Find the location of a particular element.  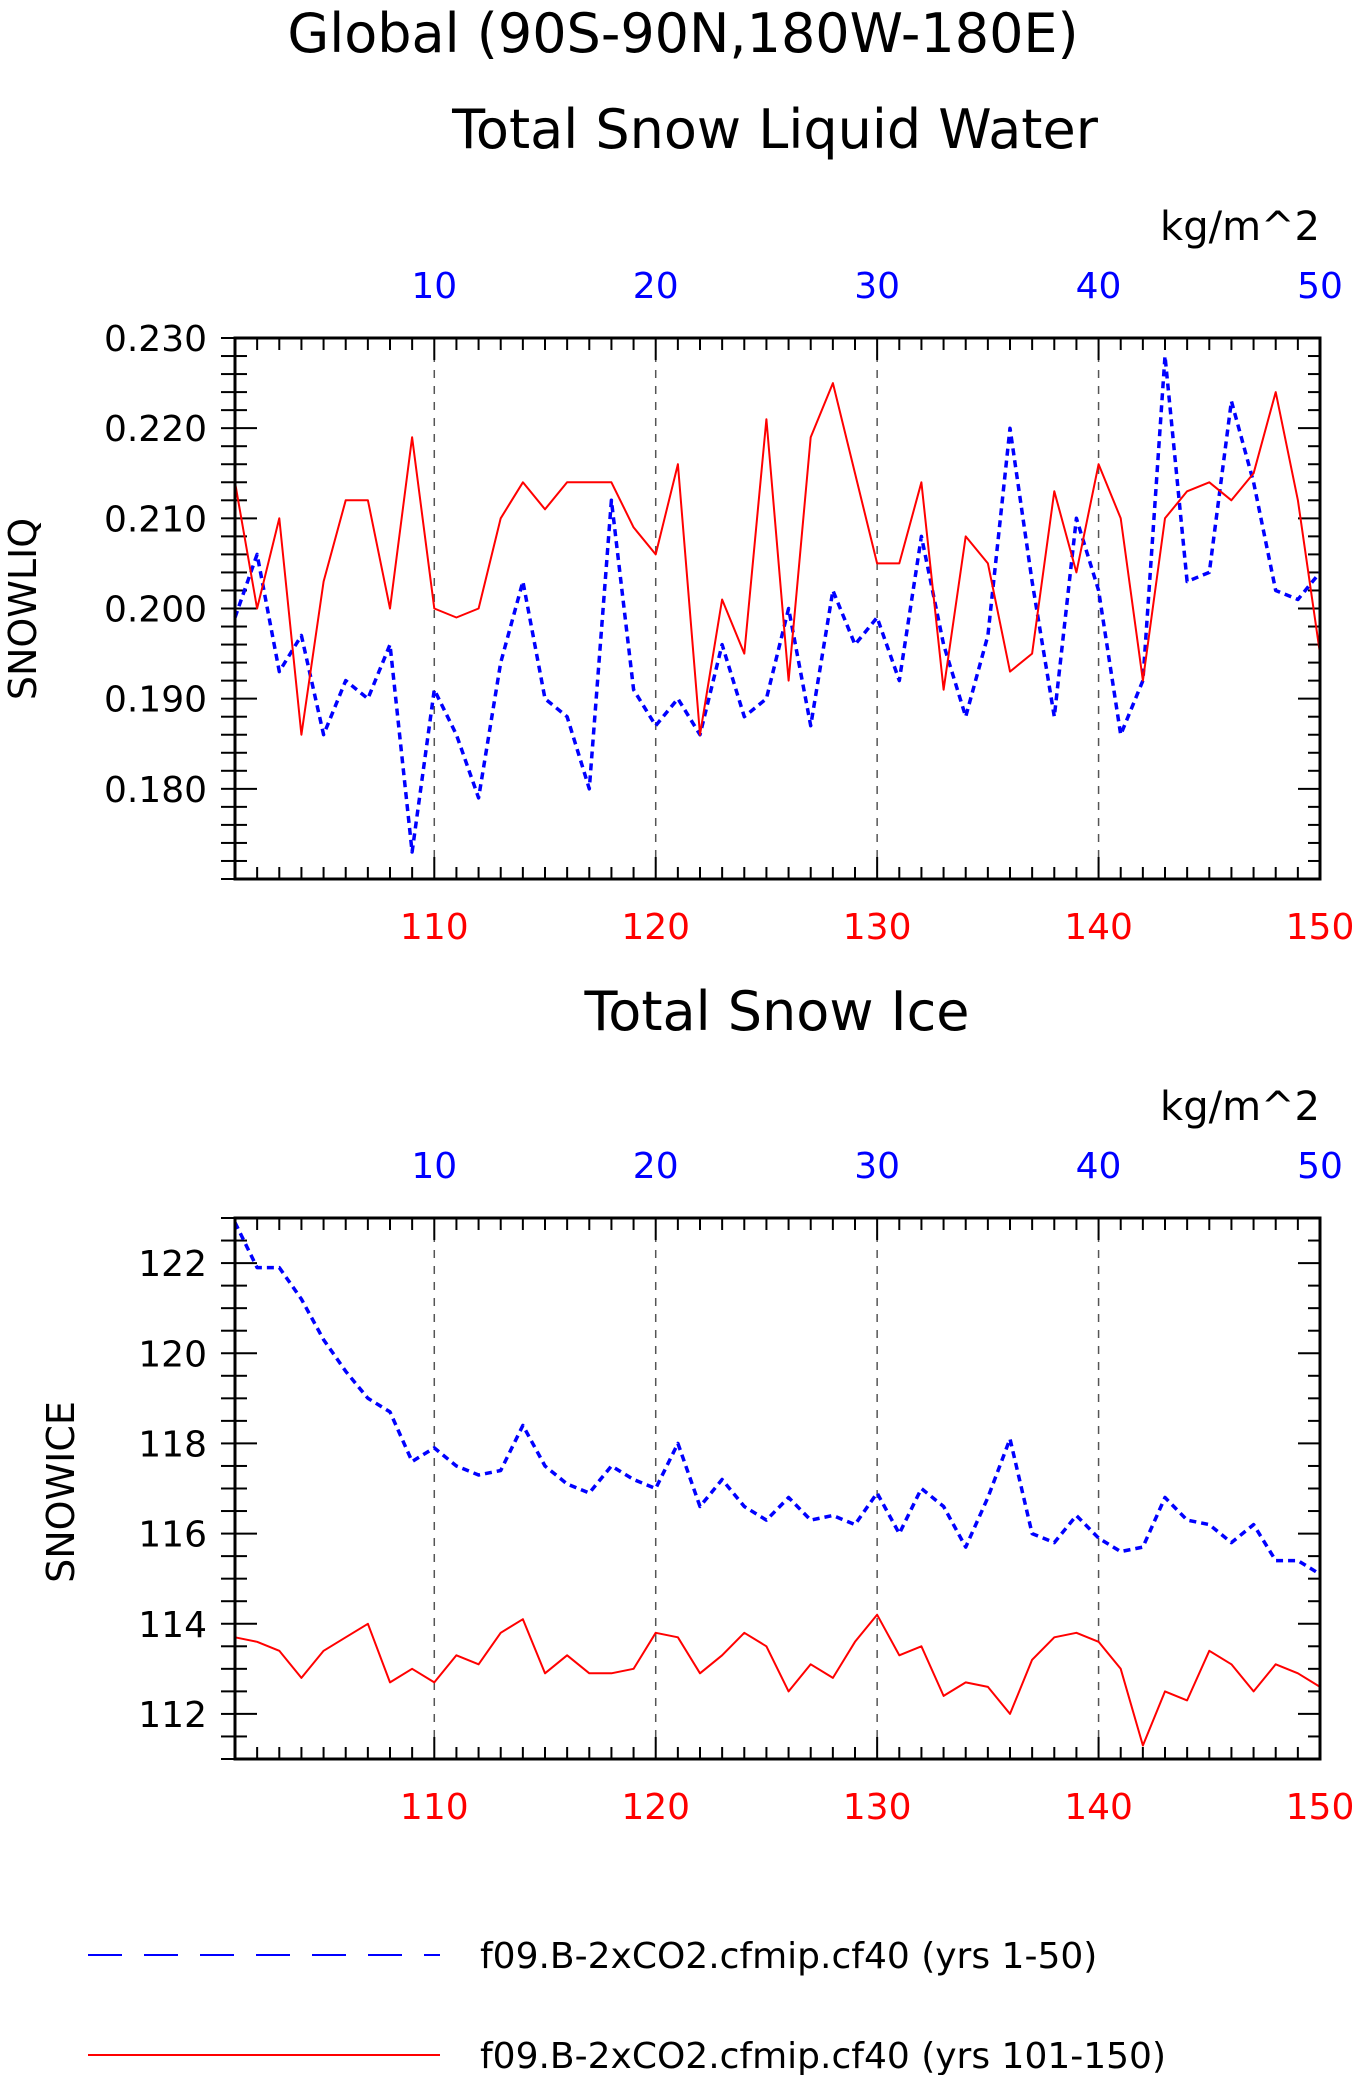

y-tick-label: 112 is located at coordinates (172, 1715).